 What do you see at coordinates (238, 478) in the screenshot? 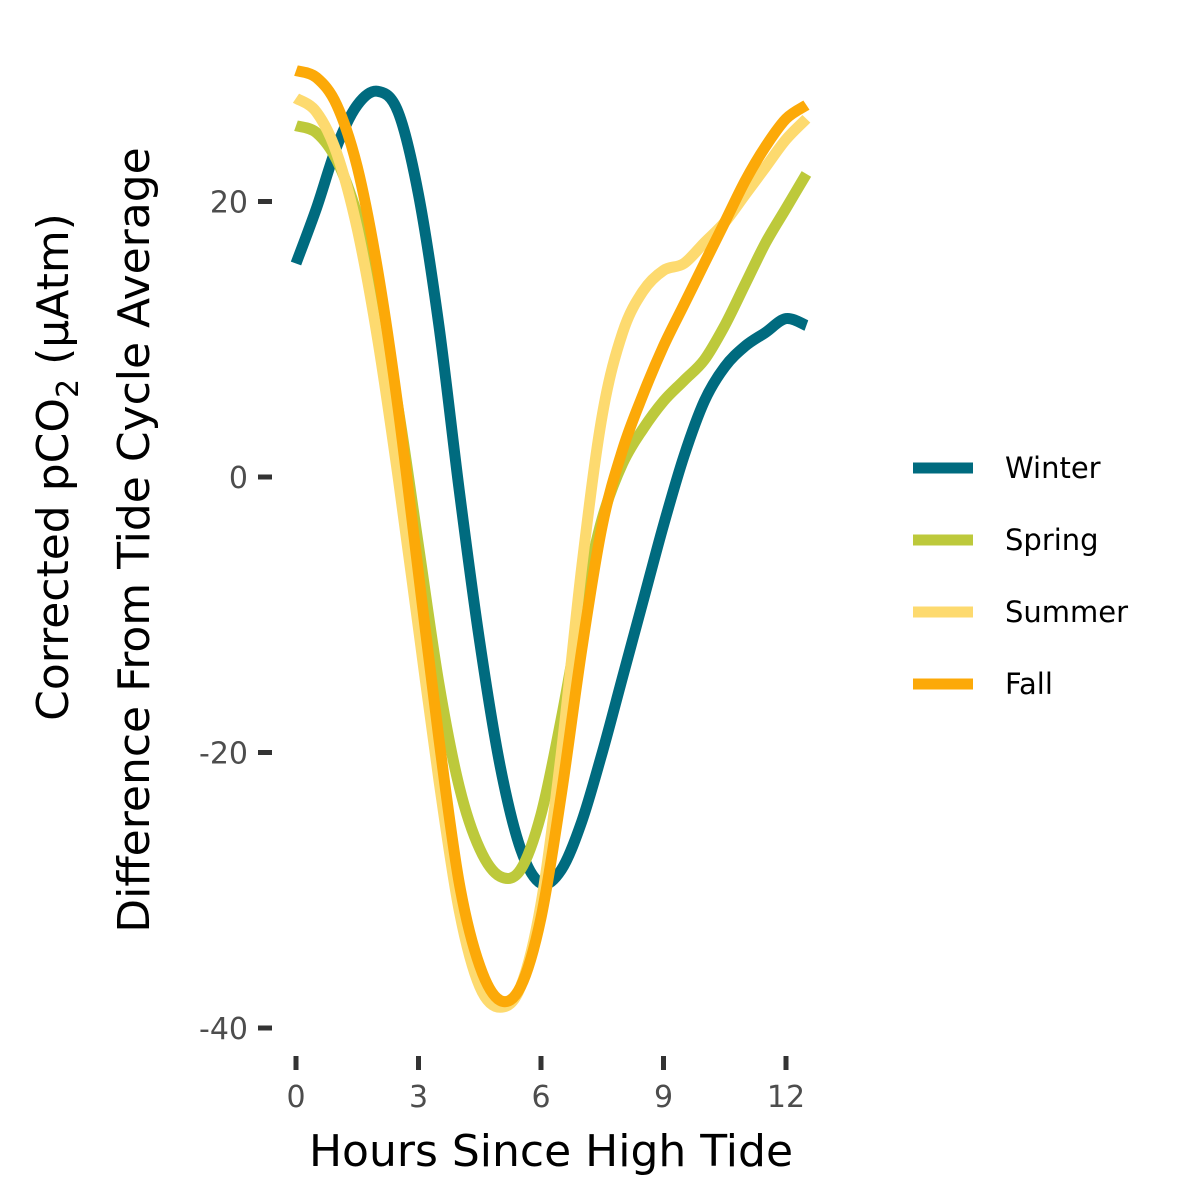
I see `y-tick-label: 0` at bounding box center [238, 478].